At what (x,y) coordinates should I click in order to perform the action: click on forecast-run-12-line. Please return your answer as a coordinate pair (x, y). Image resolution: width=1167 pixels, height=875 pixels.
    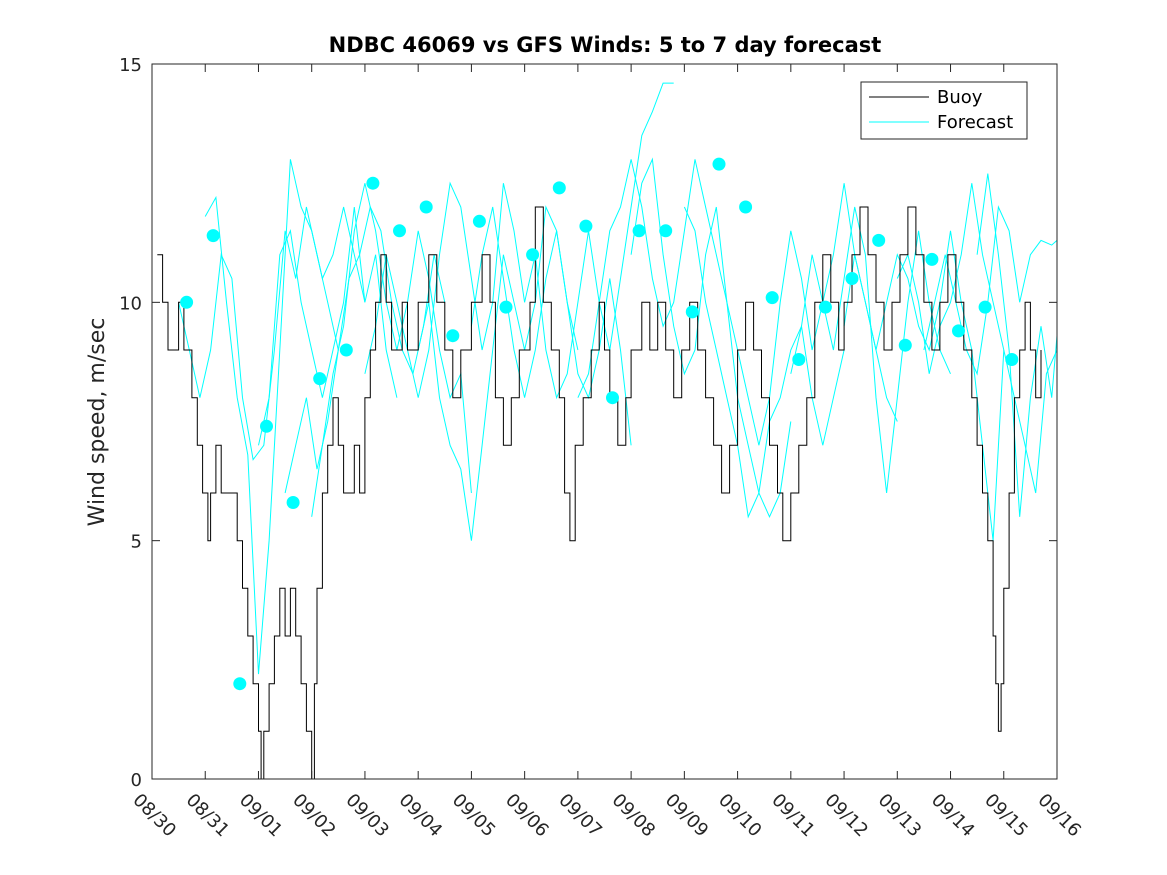
    Looking at the image, I should click on (764, 362).